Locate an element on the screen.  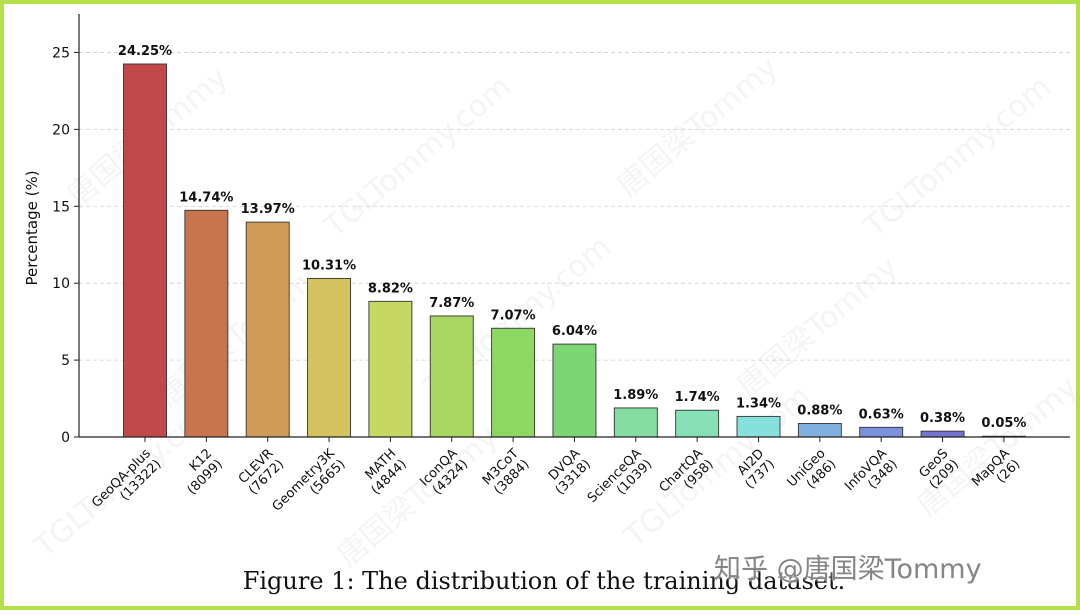
value-label: 0.38% is located at coordinates (942, 418).